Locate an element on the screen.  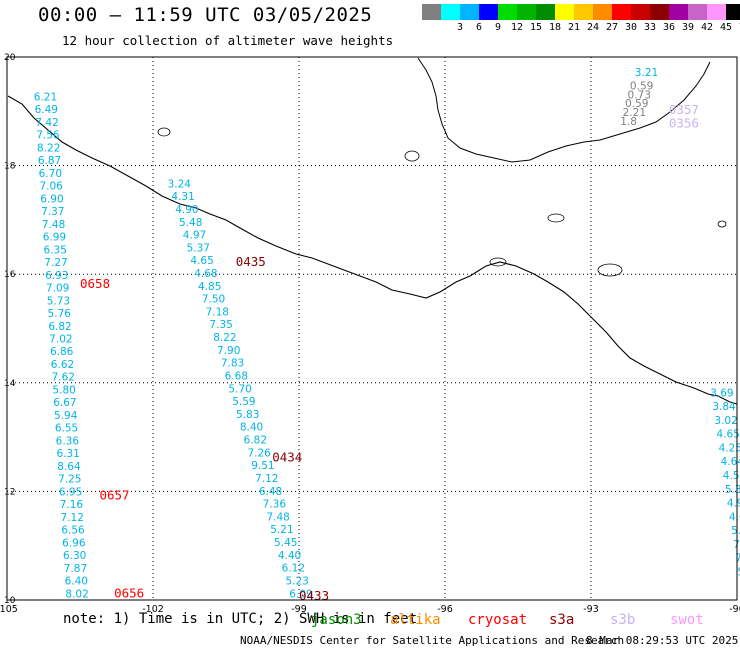
pass-time-label: 0657 is located at coordinates (114, 495).